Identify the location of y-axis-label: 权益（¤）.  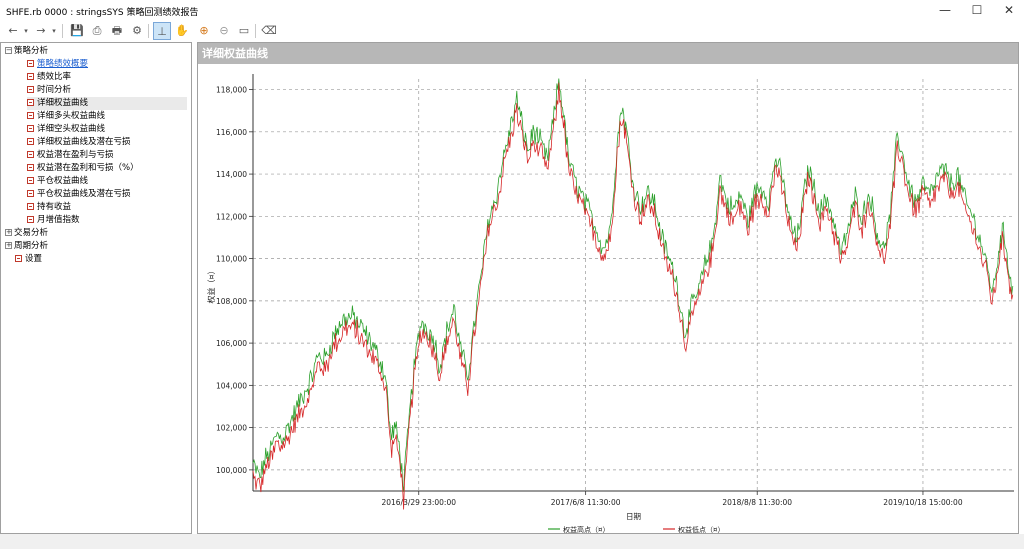
(211, 284).